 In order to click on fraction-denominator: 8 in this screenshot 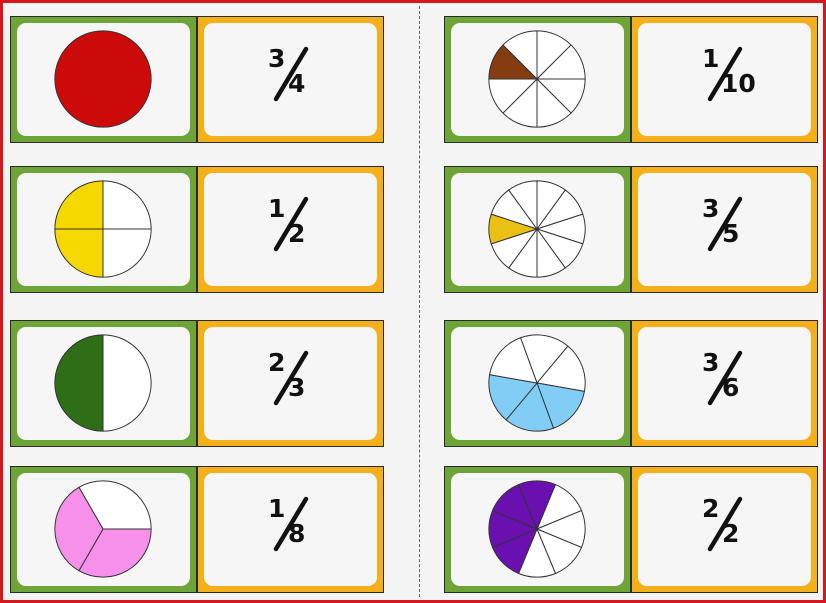, I will do `click(297, 533)`.